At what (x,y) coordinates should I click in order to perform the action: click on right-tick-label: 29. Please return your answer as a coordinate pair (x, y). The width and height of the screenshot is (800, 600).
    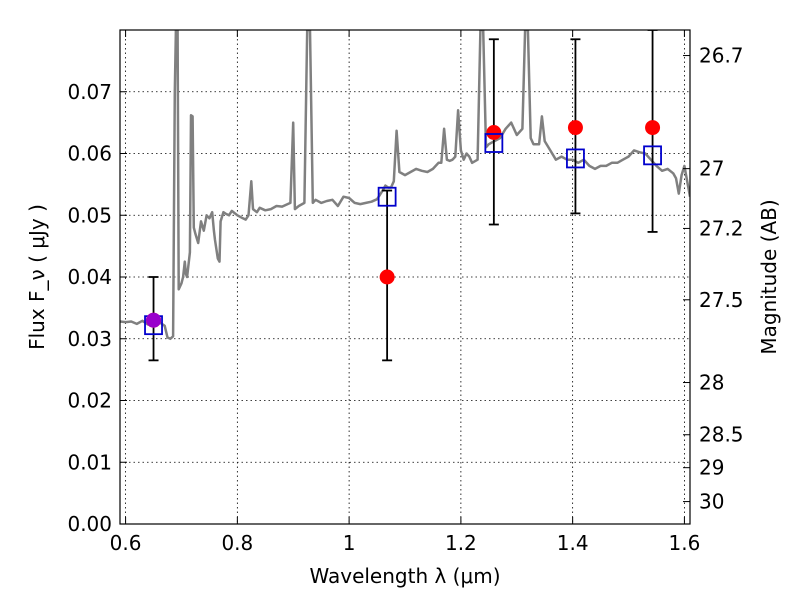
    Looking at the image, I should click on (711, 468).